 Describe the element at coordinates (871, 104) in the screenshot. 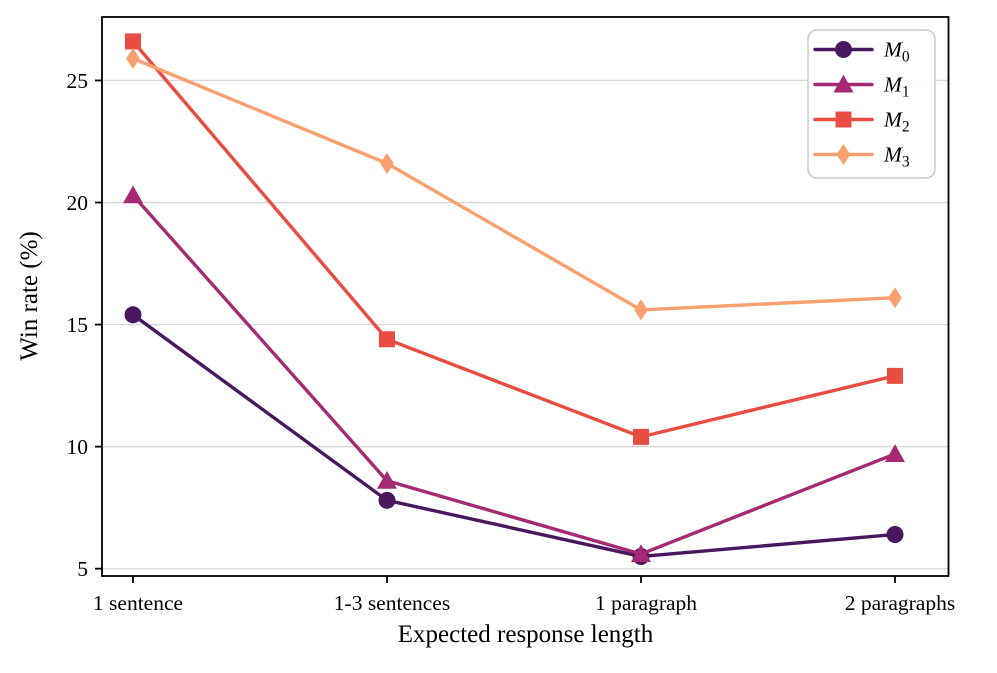

I see `legend-box` at that location.